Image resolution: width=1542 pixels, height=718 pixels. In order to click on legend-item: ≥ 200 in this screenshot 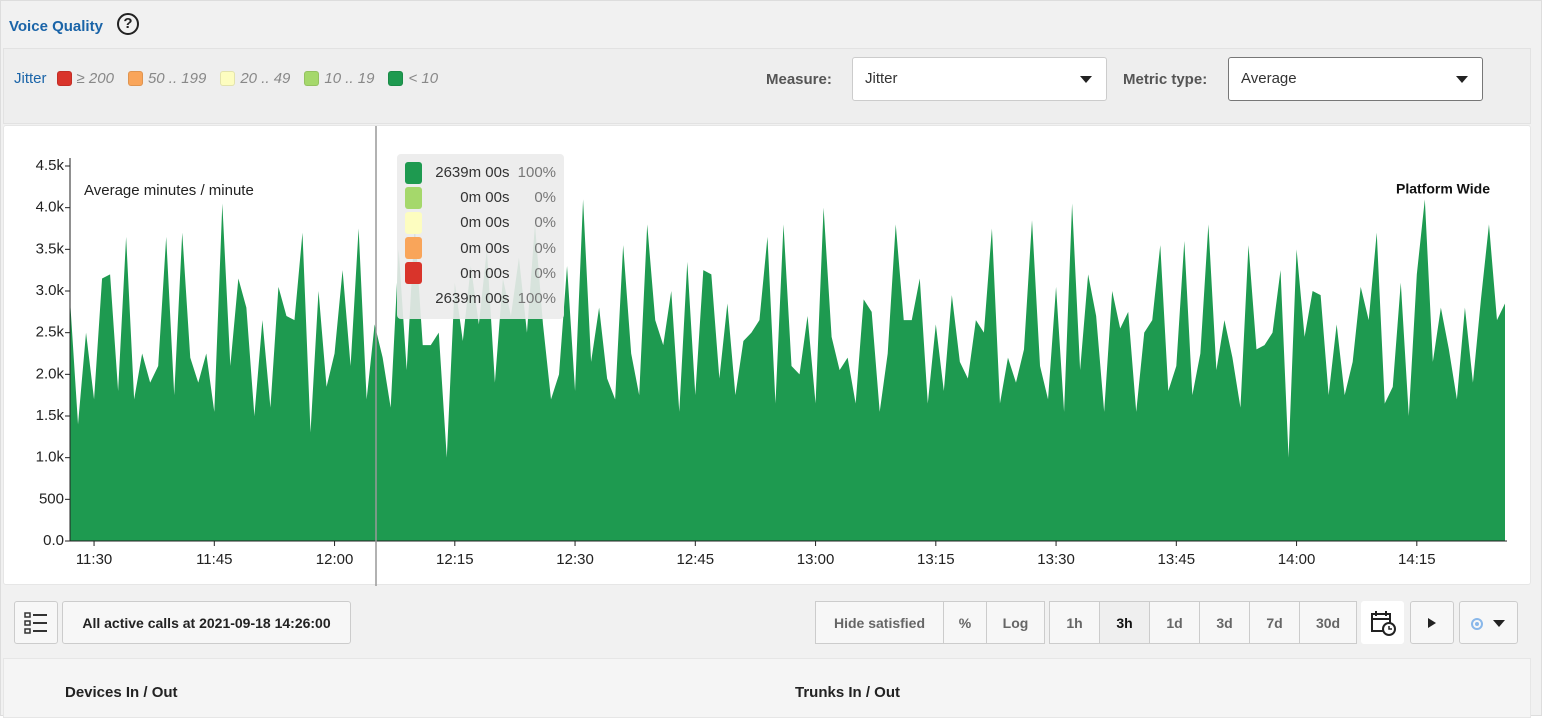, I will do `click(85, 78)`.